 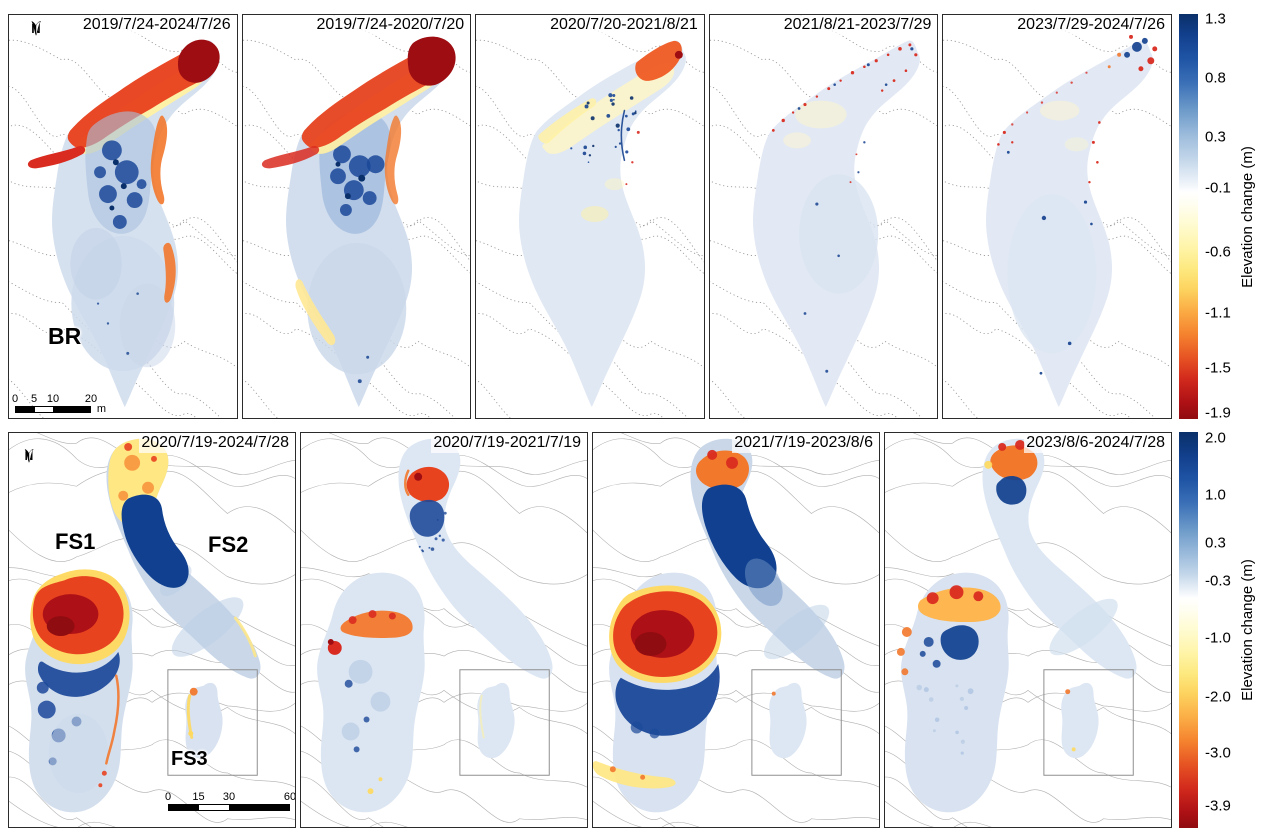 What do you see at coordinates (1218, 697) in the screenshot?
I see `colorbar-tick: -2.0` at bounding box center [1218, 697].